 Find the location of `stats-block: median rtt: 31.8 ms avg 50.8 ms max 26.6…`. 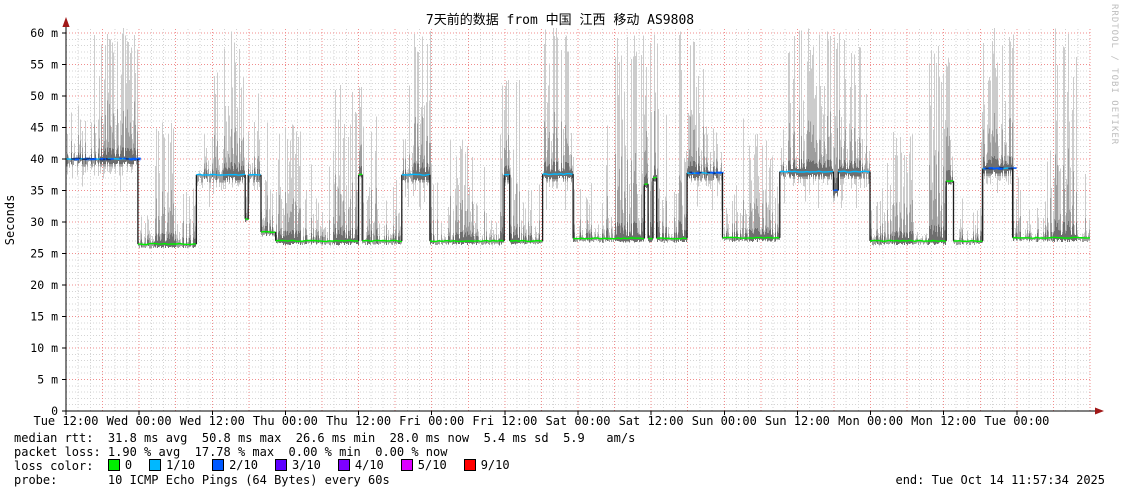

stats-block: median rtt: 31.8 ms avg 50.8 ms max 26.6… is located at coordinates (324, 459).